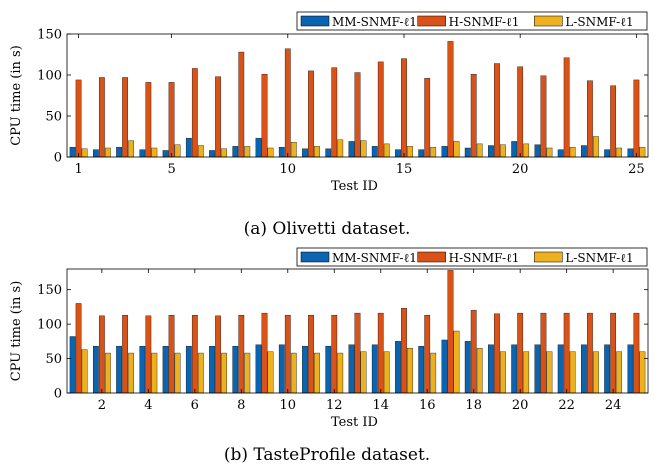 The height and width of the screenshot is (468, 654). I want to click on x-tick-label: 4, so click(148, 405).